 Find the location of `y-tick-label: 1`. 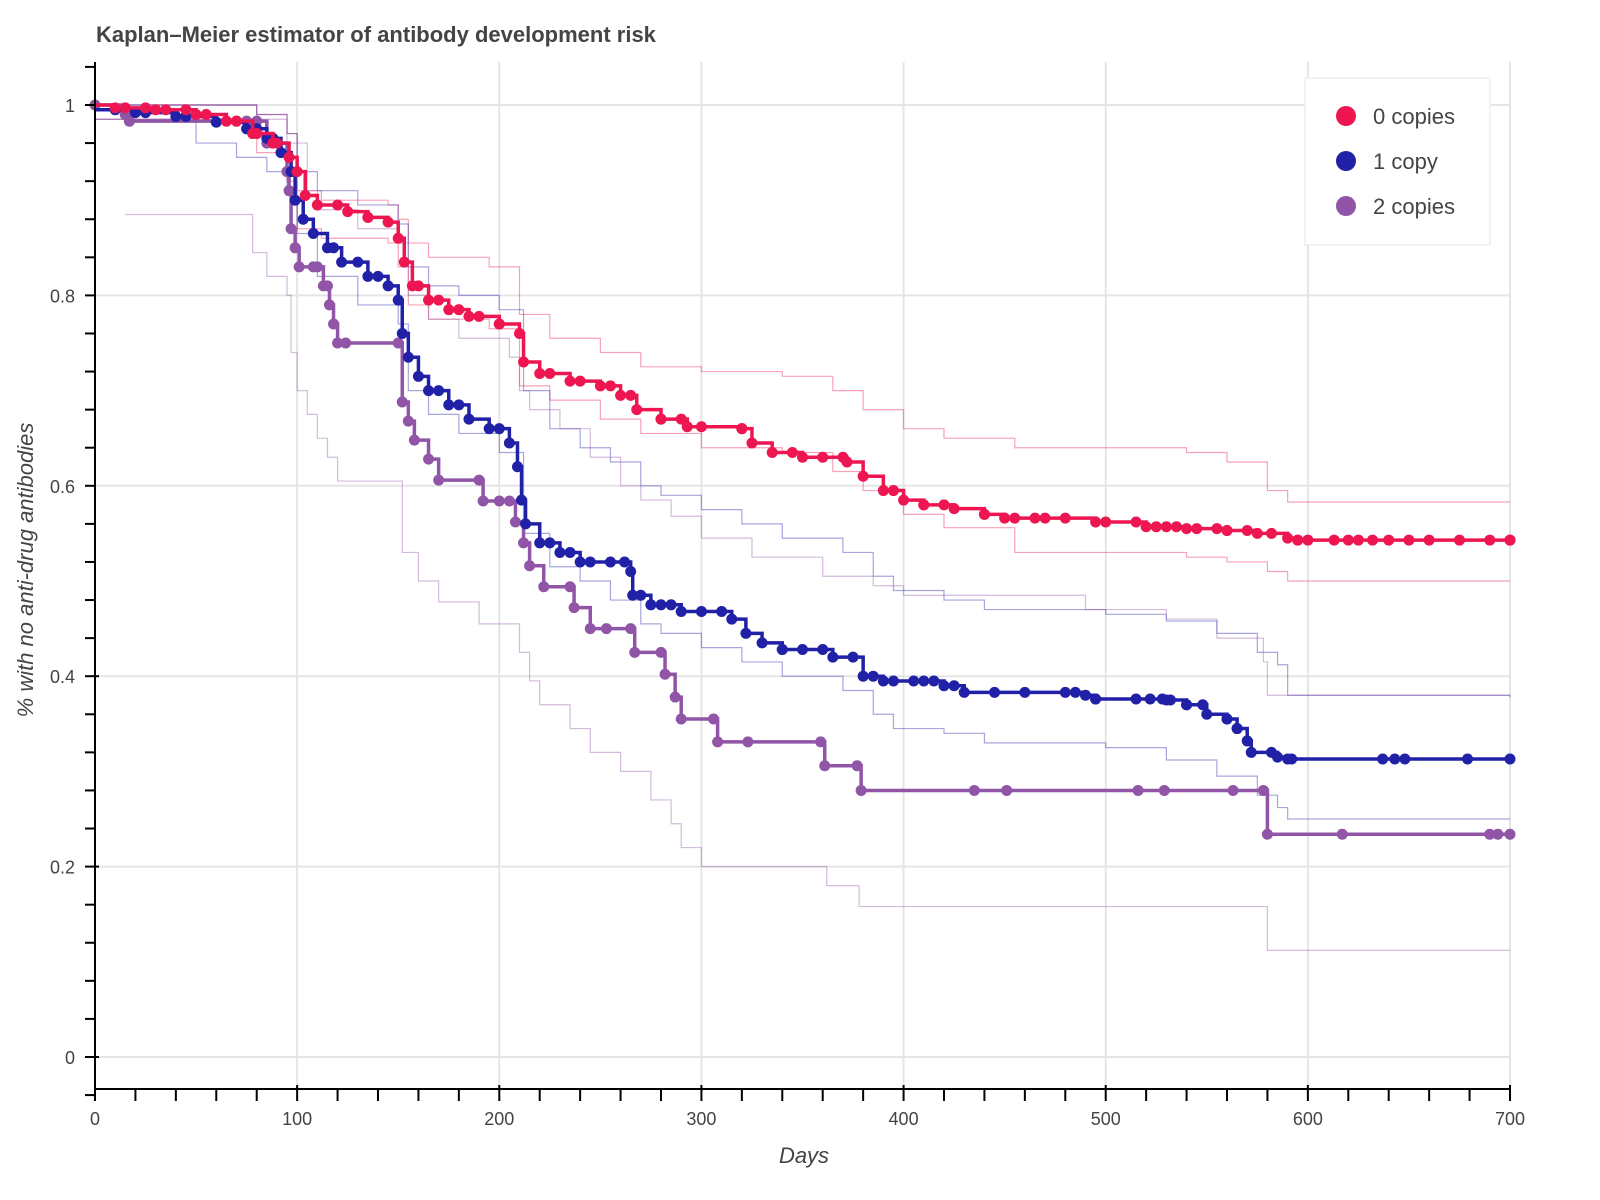

y-tick-label: 1 is located at coordinates (70, 106).